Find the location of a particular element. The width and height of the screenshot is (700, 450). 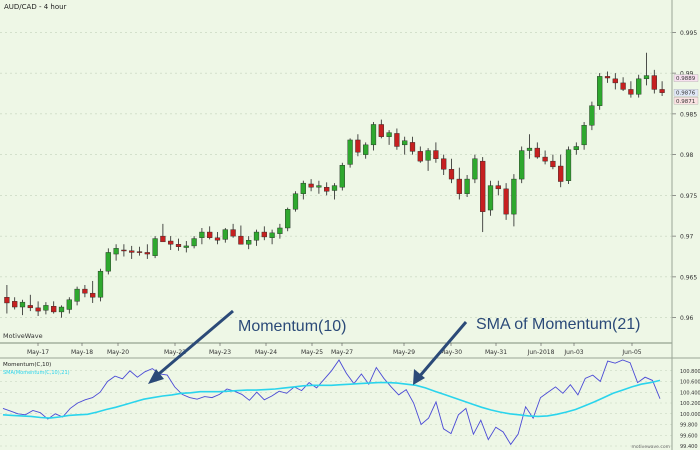

price-tick-label: 0.965 is located at coordinates (688, 277).